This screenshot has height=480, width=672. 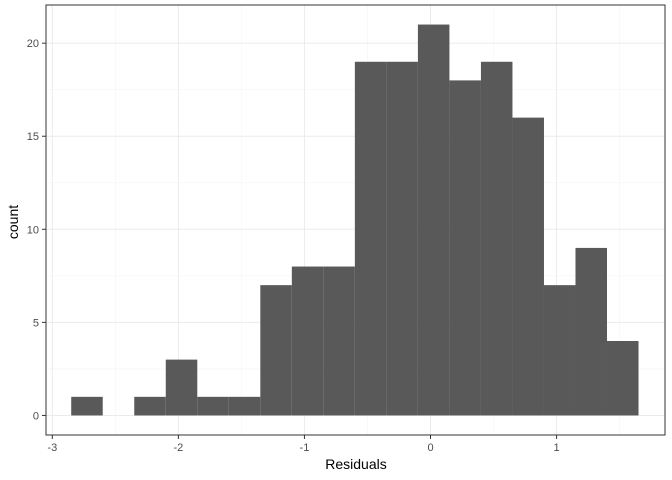 What do you see at coordinates (33, 137) in the screenshot?
I see `y-tick-label: 15` at bounding box center [33, 137].